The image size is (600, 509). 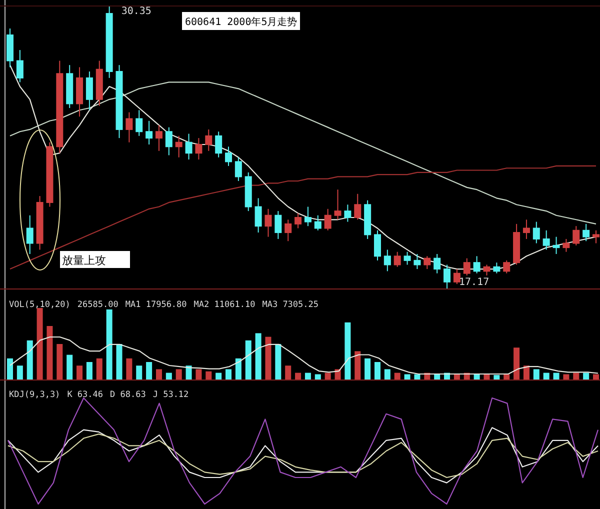 What do you see at coordinates (128, 395) in the screenshot?
I see `annotation: D 68.63` at bounding box center [128, 395].